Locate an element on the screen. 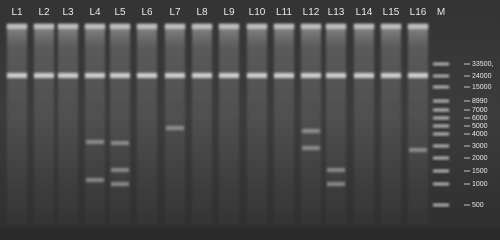 The image size is (500, 240). lane-label: L8 is located at coordinates (202, 12).